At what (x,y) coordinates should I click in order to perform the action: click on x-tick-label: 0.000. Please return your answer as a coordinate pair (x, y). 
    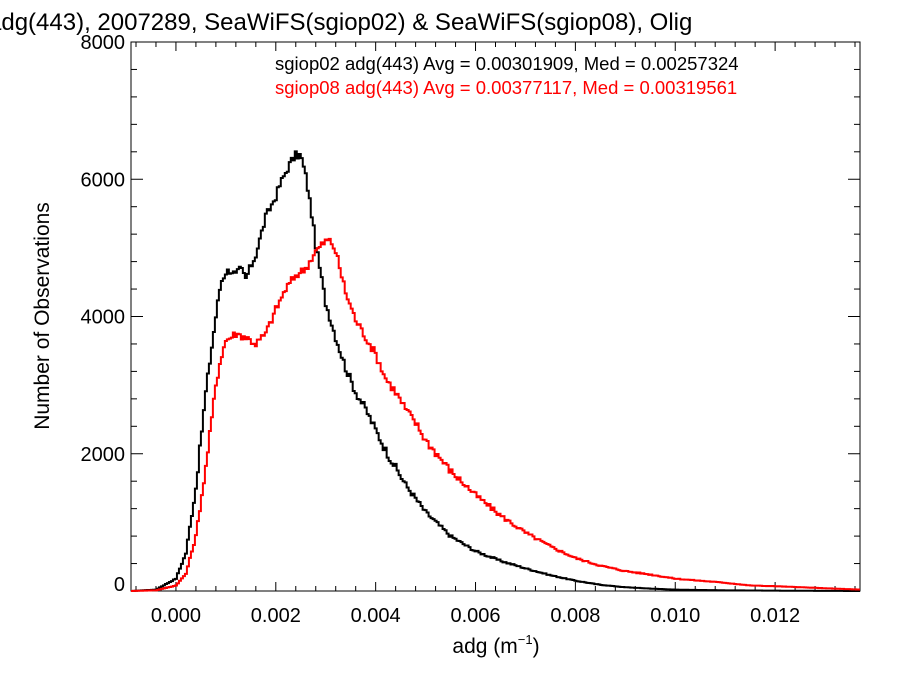
    Looking at the image, I should click on (176, 616).